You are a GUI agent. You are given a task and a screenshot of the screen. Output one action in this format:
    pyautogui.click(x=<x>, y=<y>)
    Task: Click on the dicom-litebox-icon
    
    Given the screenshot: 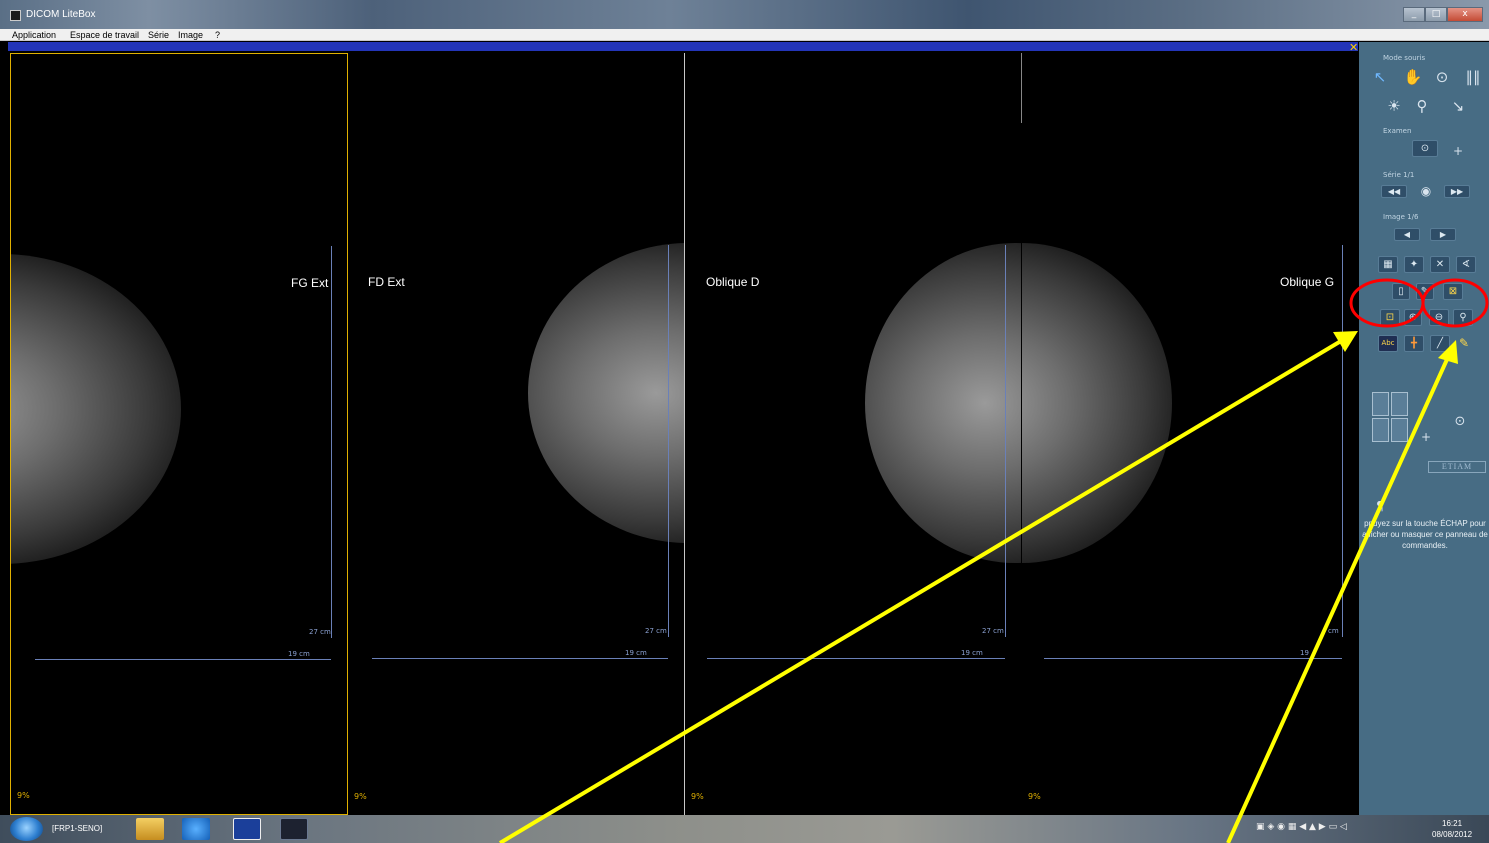 What is the action you would take?
    pyautogui.click(x=294, y=829)
    